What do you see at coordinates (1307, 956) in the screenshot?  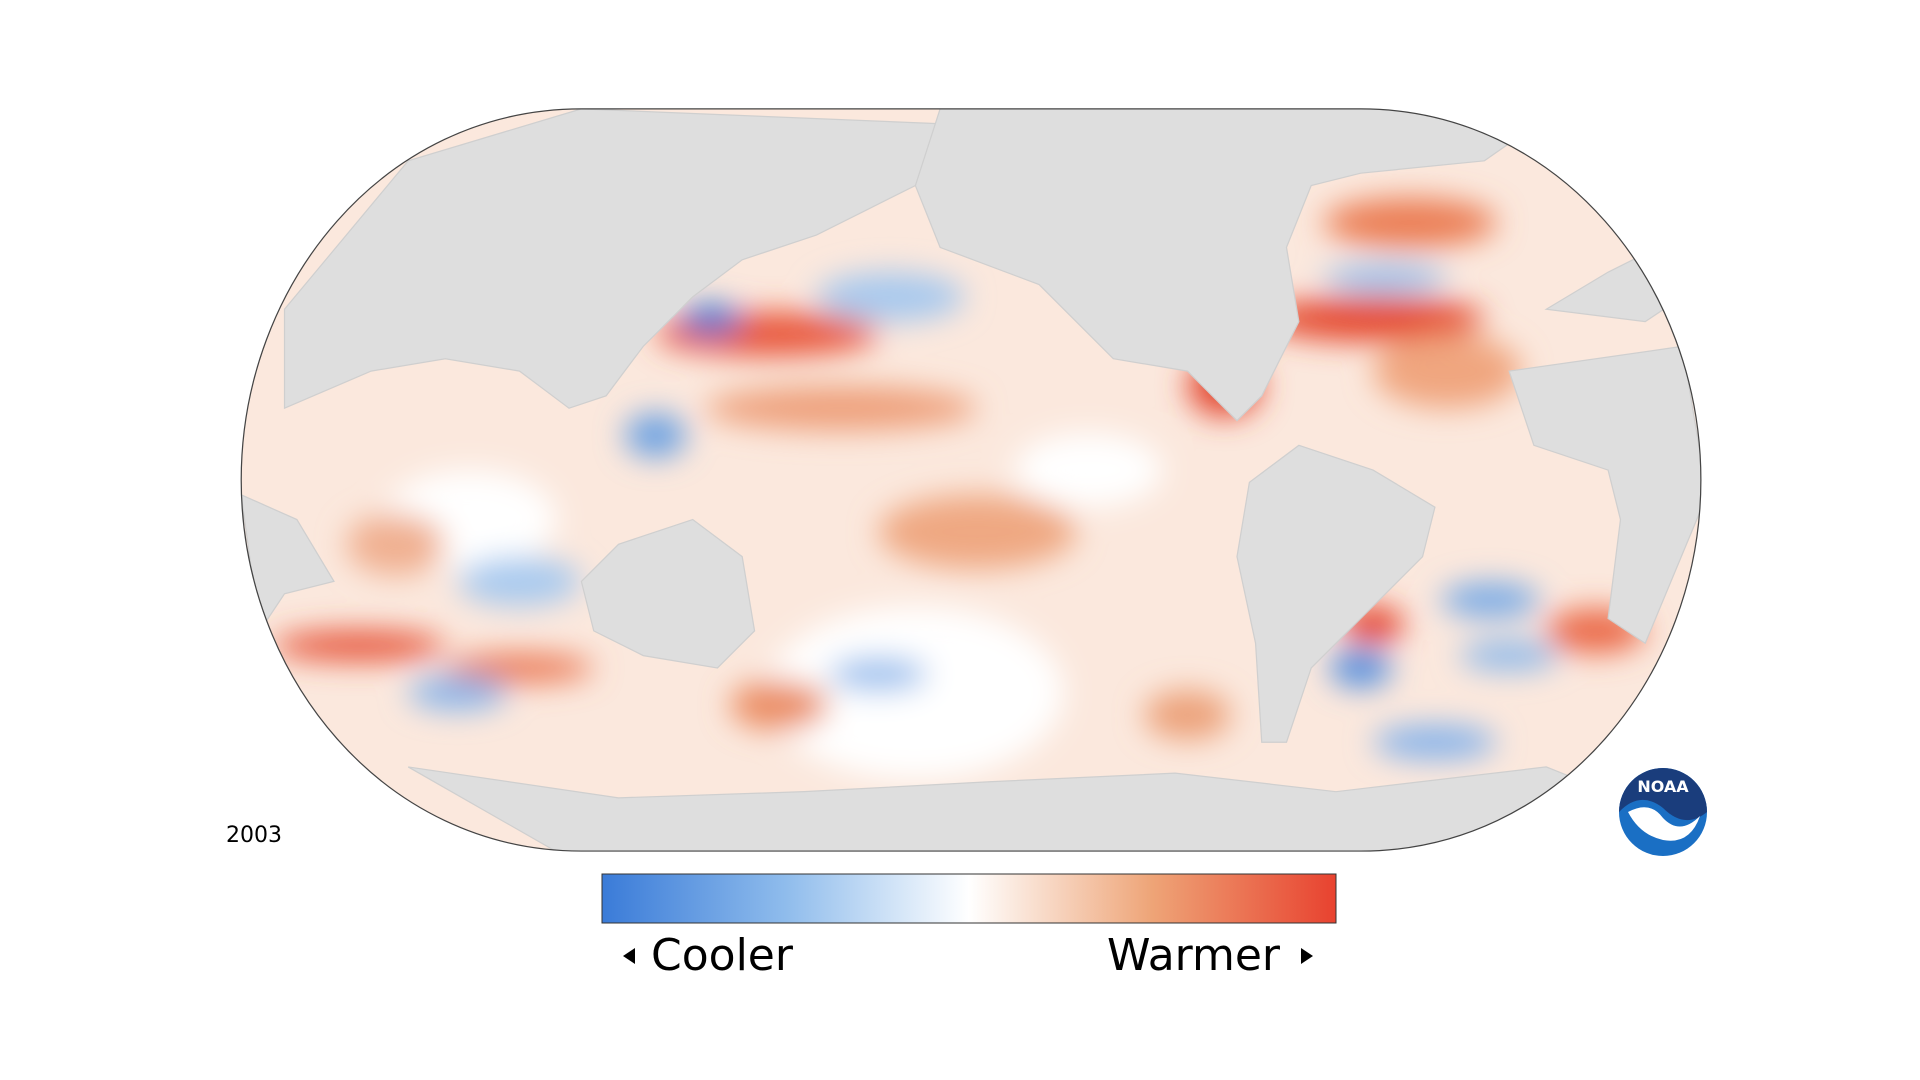 I see `warmer-arrow` at bounding box center [1307, 956].